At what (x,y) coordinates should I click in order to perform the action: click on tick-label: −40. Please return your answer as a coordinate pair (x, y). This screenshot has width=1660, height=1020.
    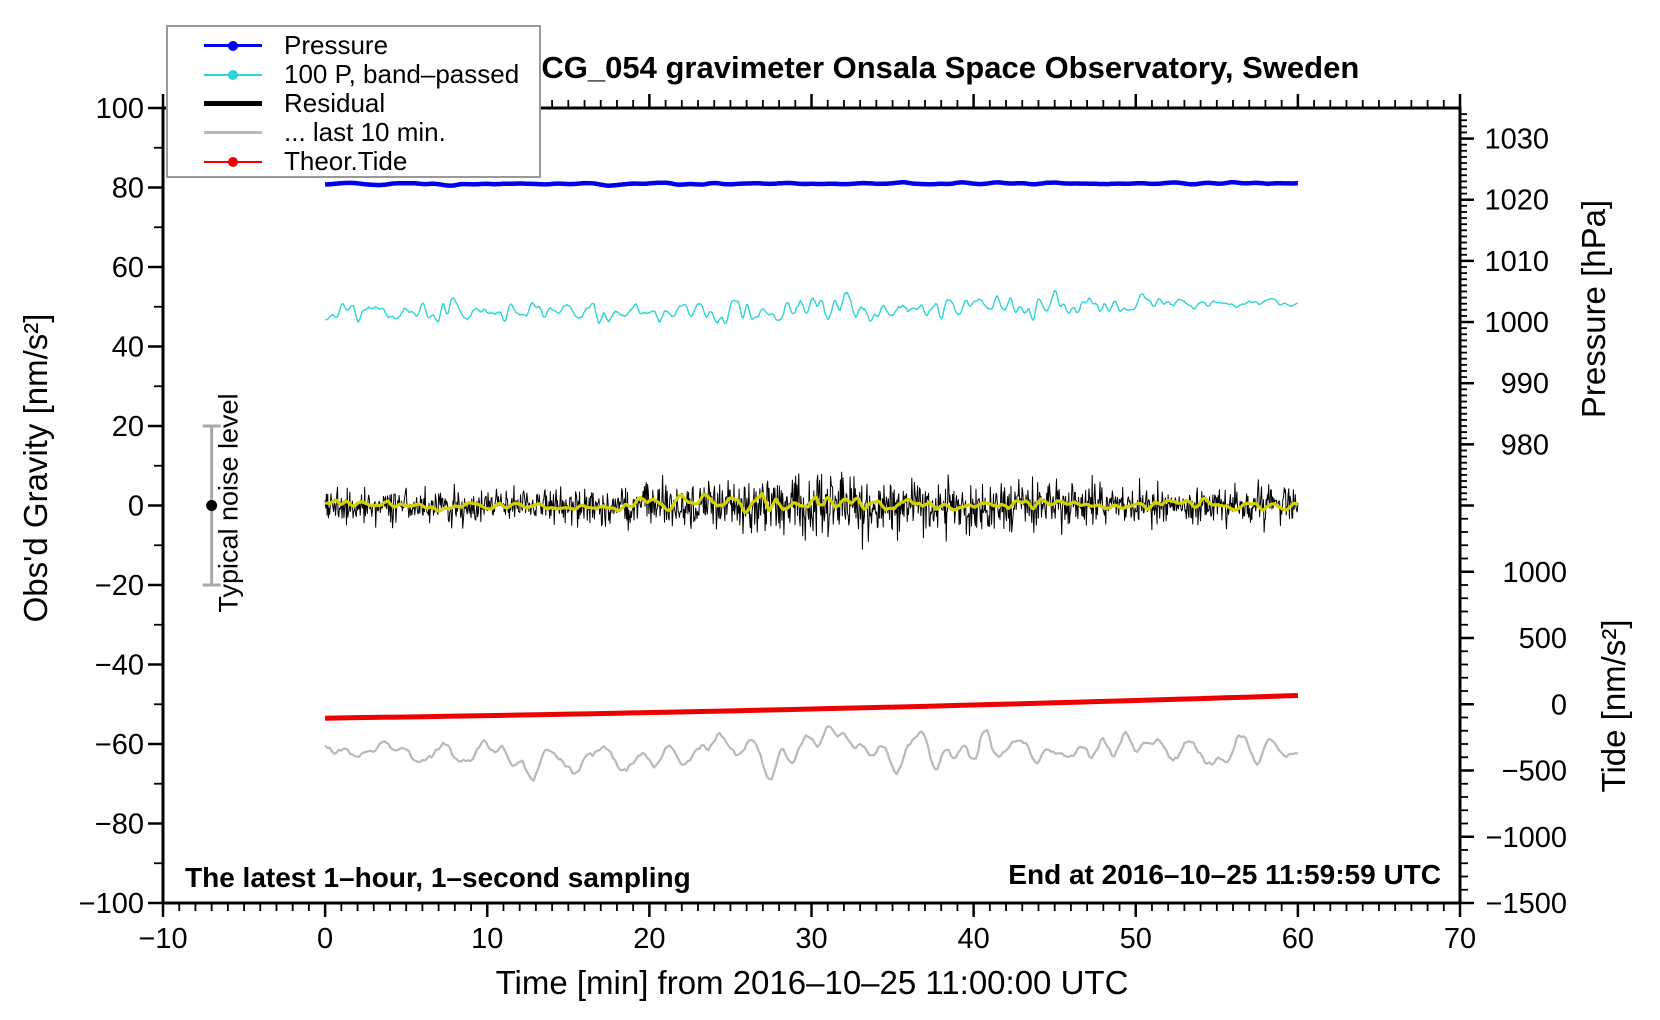
    Looking at the image, I should click on (119, 666).